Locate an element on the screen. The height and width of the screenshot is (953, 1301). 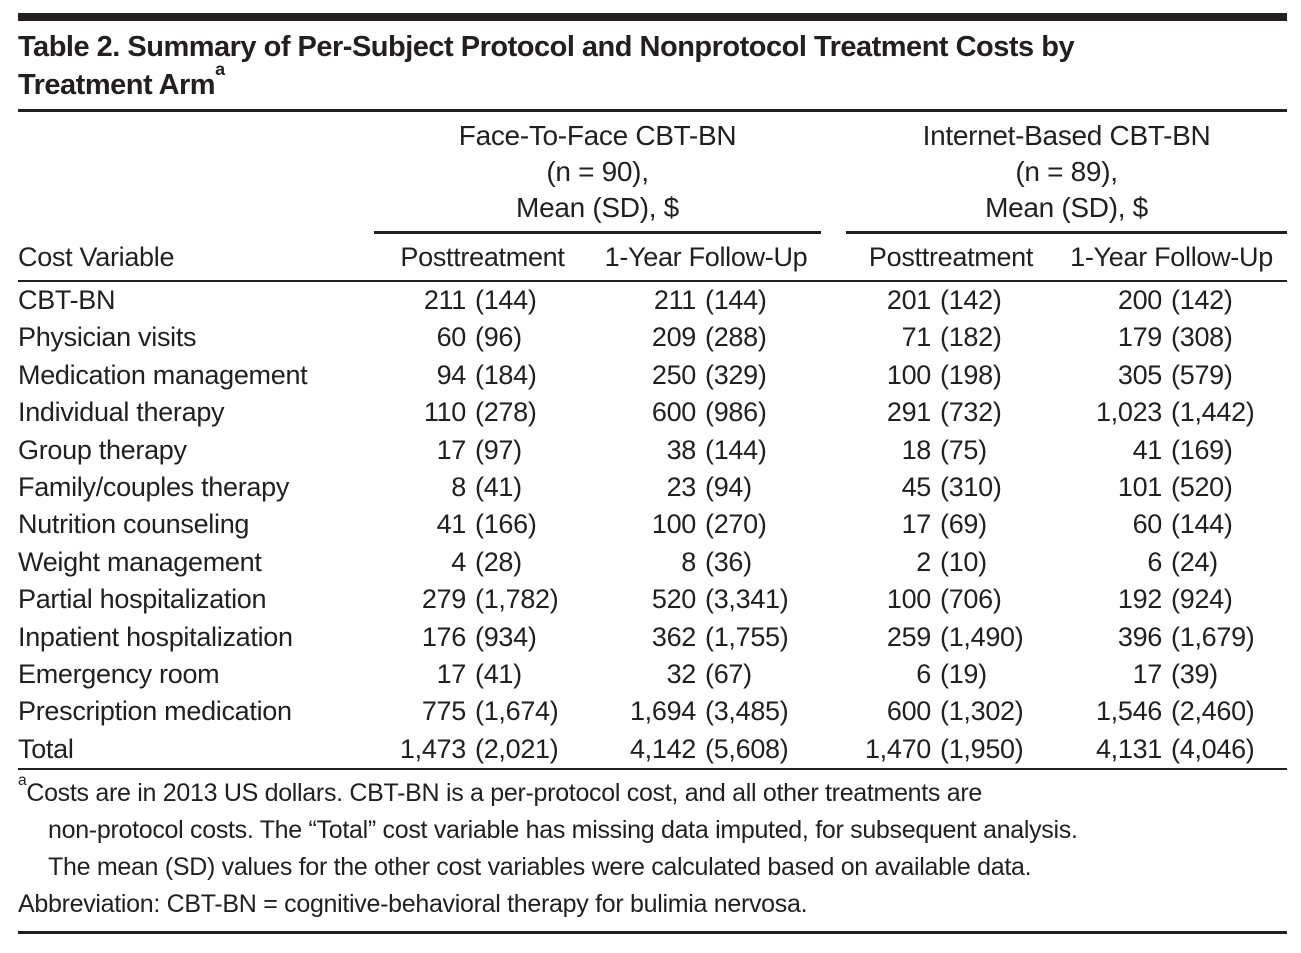
mean-value: 192 is located at coordinates (1140, 599).